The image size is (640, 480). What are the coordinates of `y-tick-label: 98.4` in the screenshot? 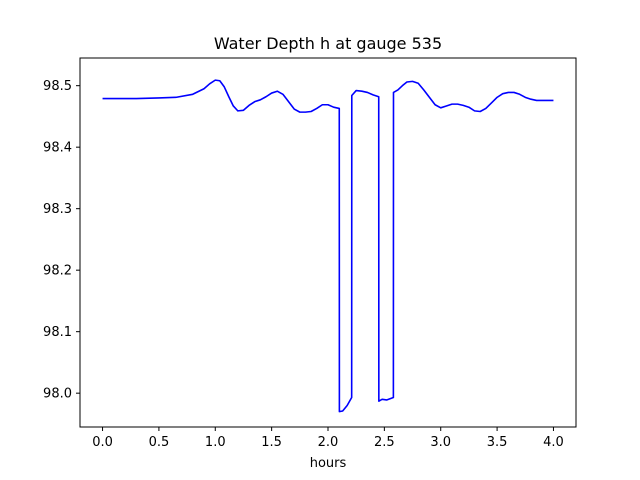 It's located at (57, 148).